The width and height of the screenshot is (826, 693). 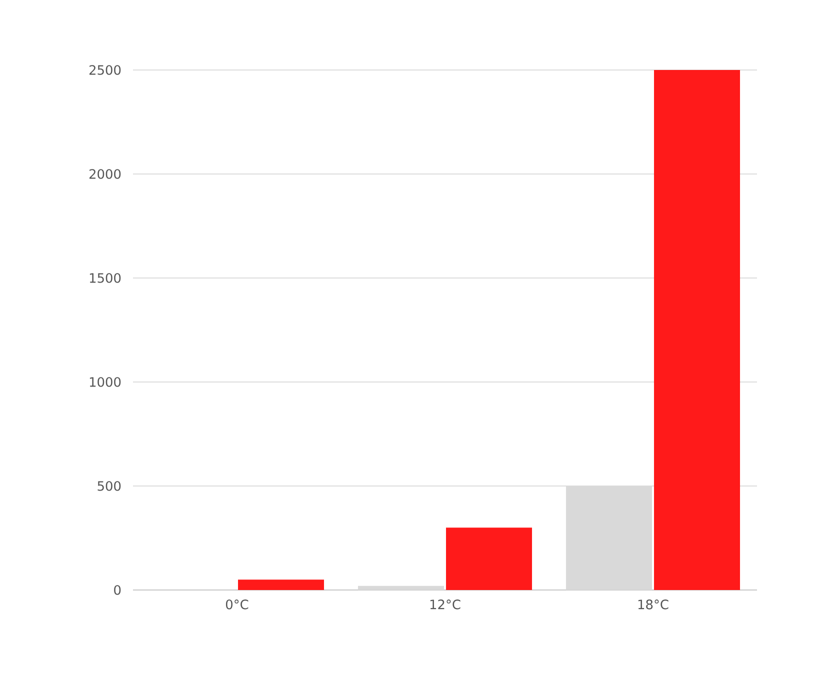 What do you see at coordinates (105, 382) in the screenshot?
I see `y-tick-label: 1000` at bounding box center [105, 382].